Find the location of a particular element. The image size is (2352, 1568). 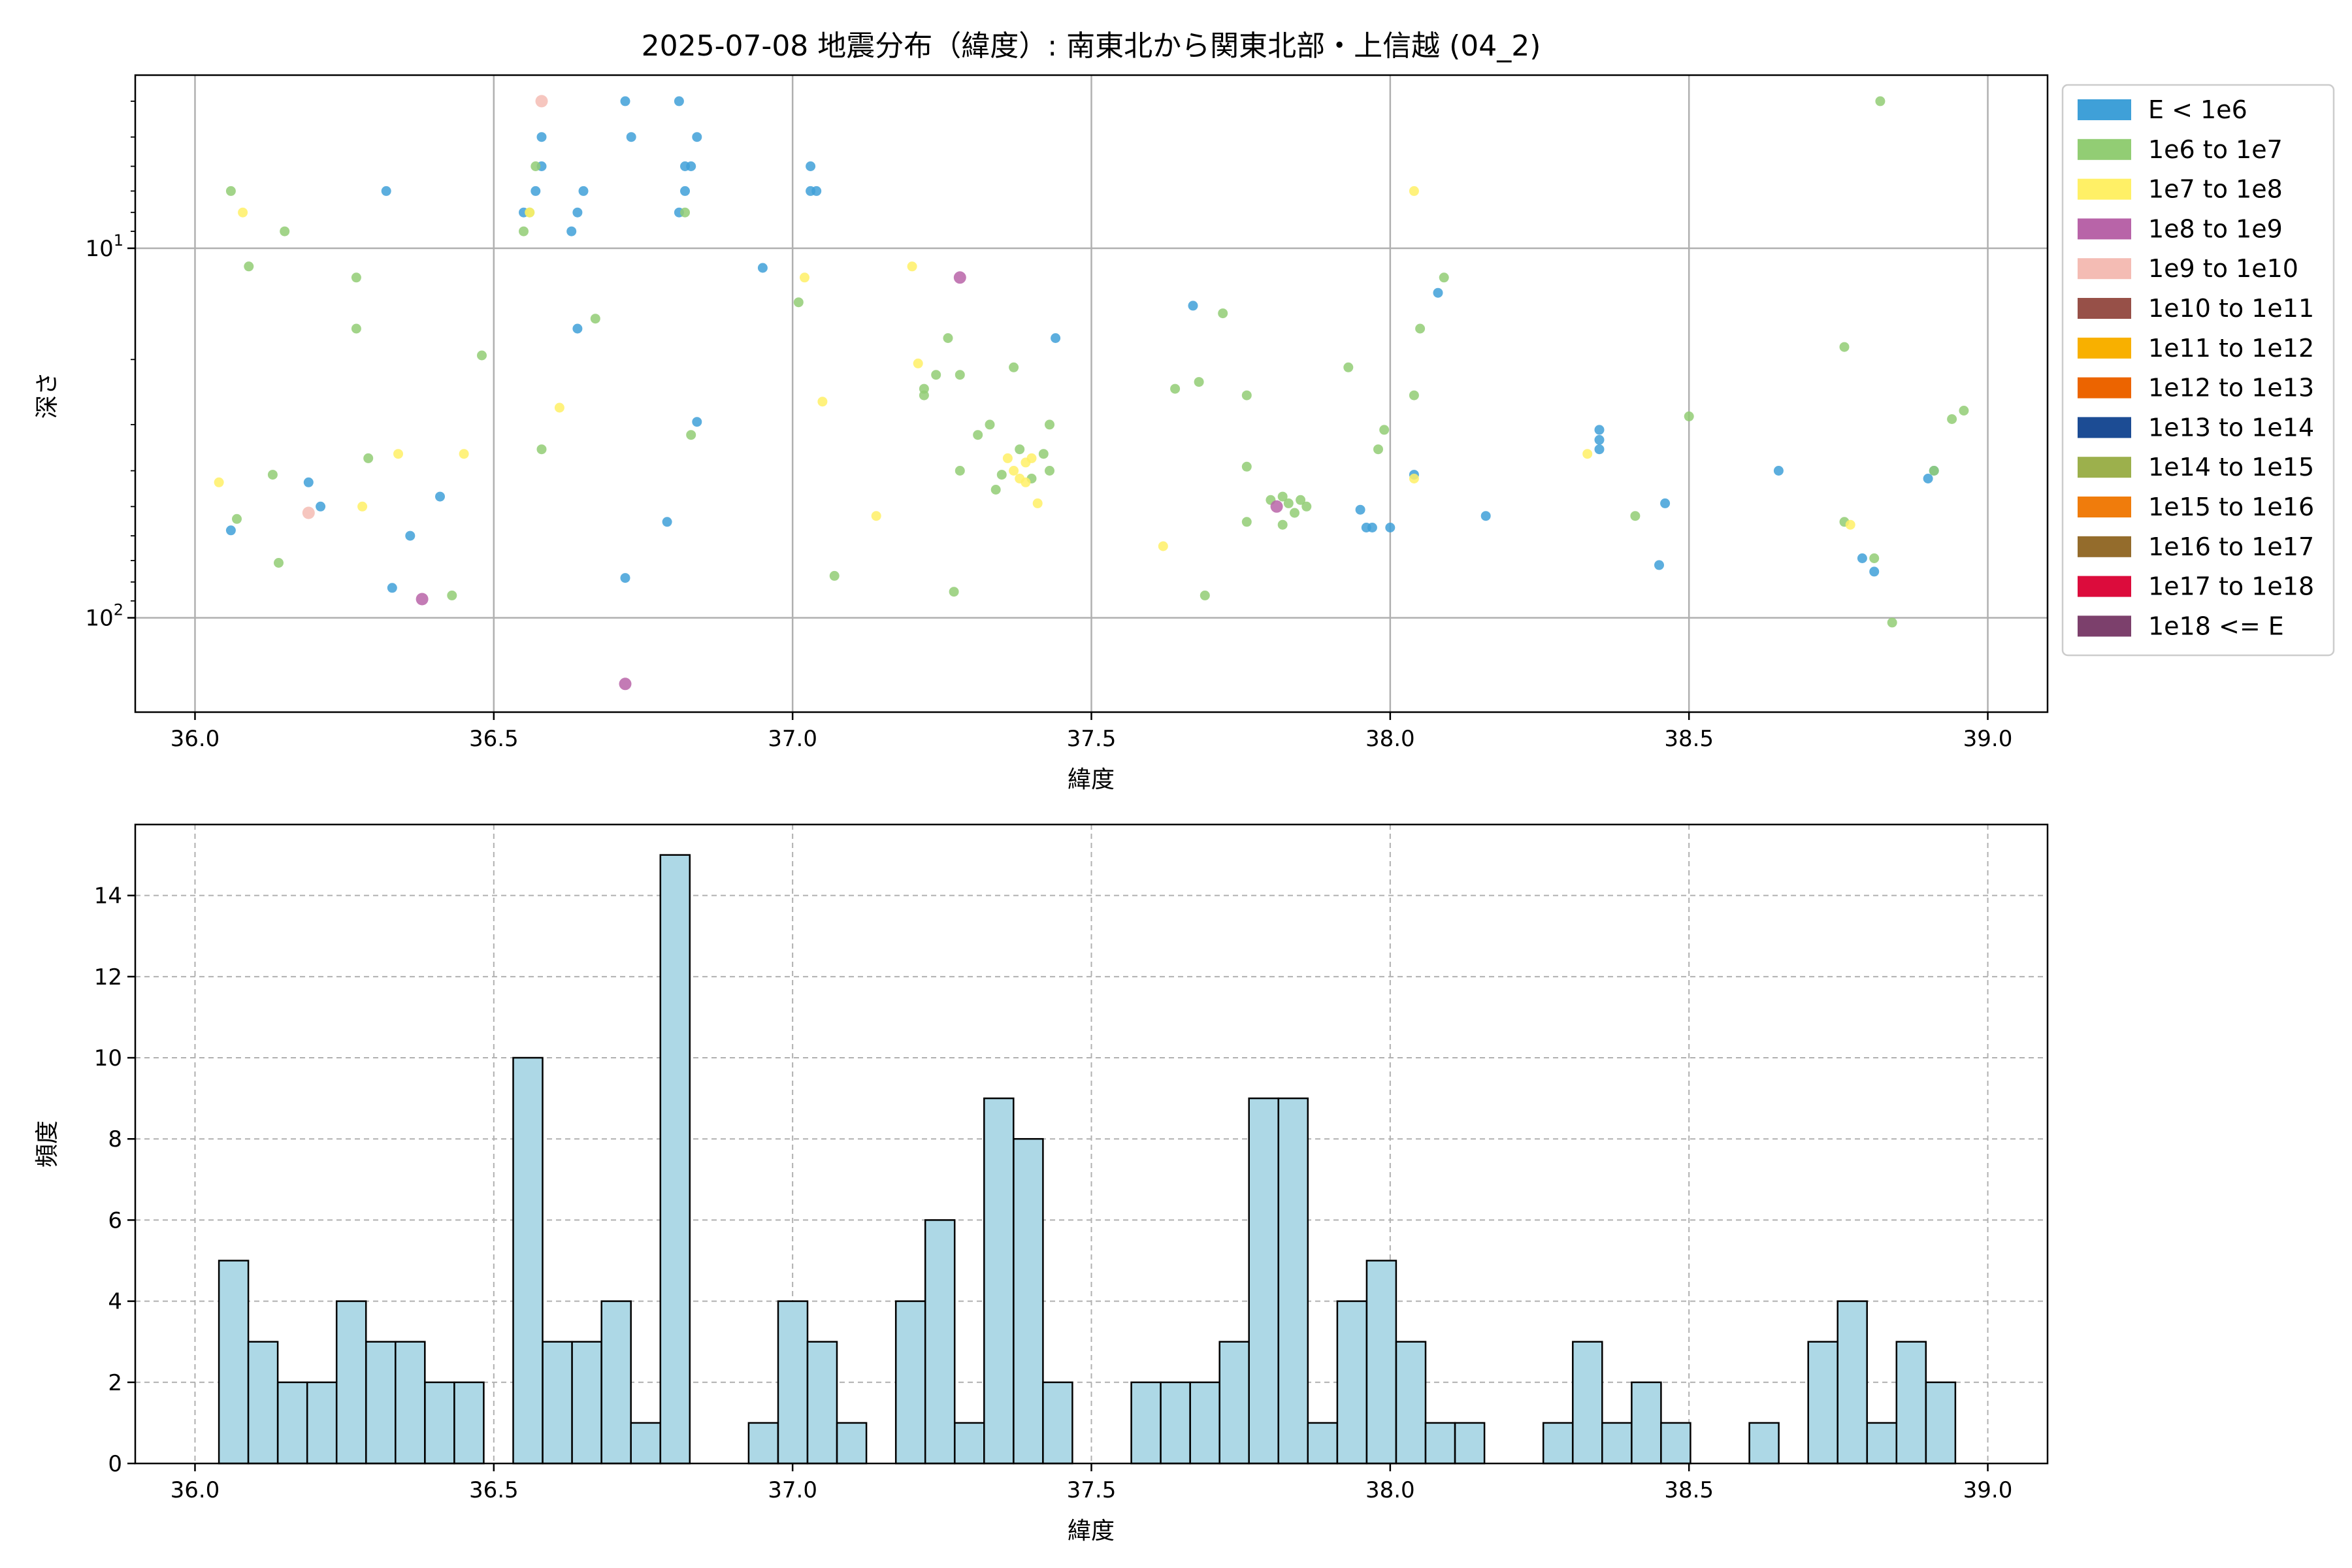

scatter-x-label: 緯度 is located at coordinates (1091, 779).